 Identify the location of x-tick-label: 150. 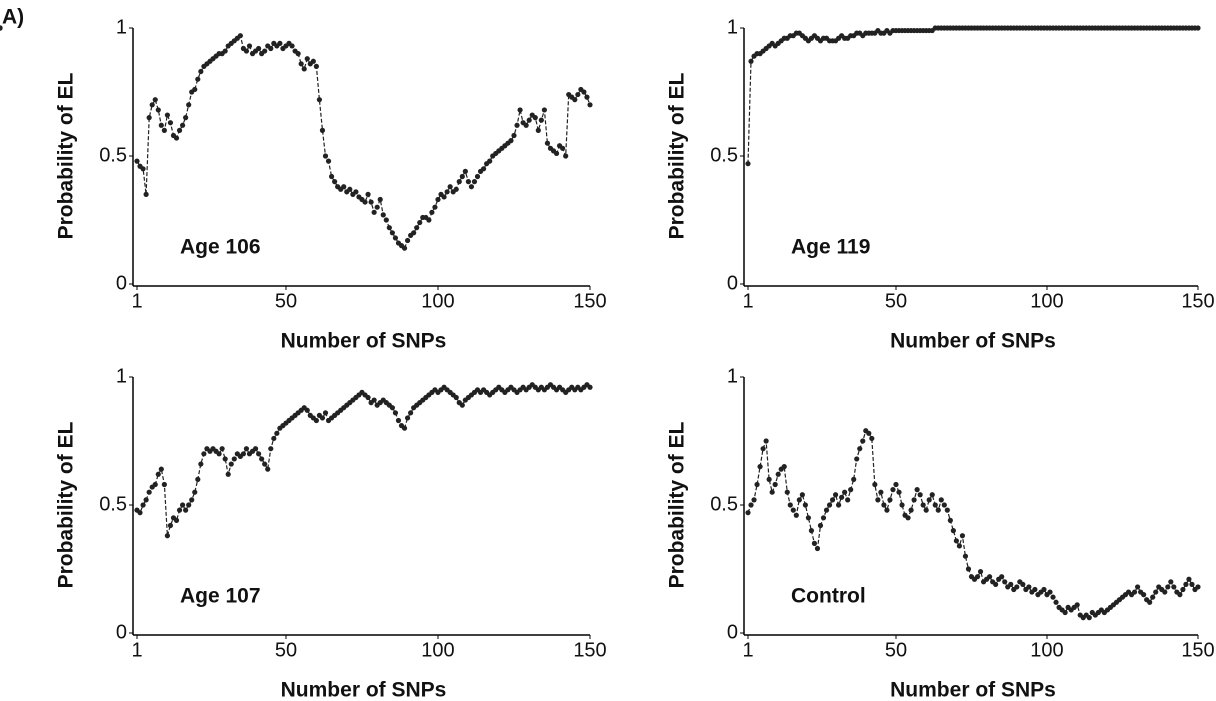
(1197, 301).